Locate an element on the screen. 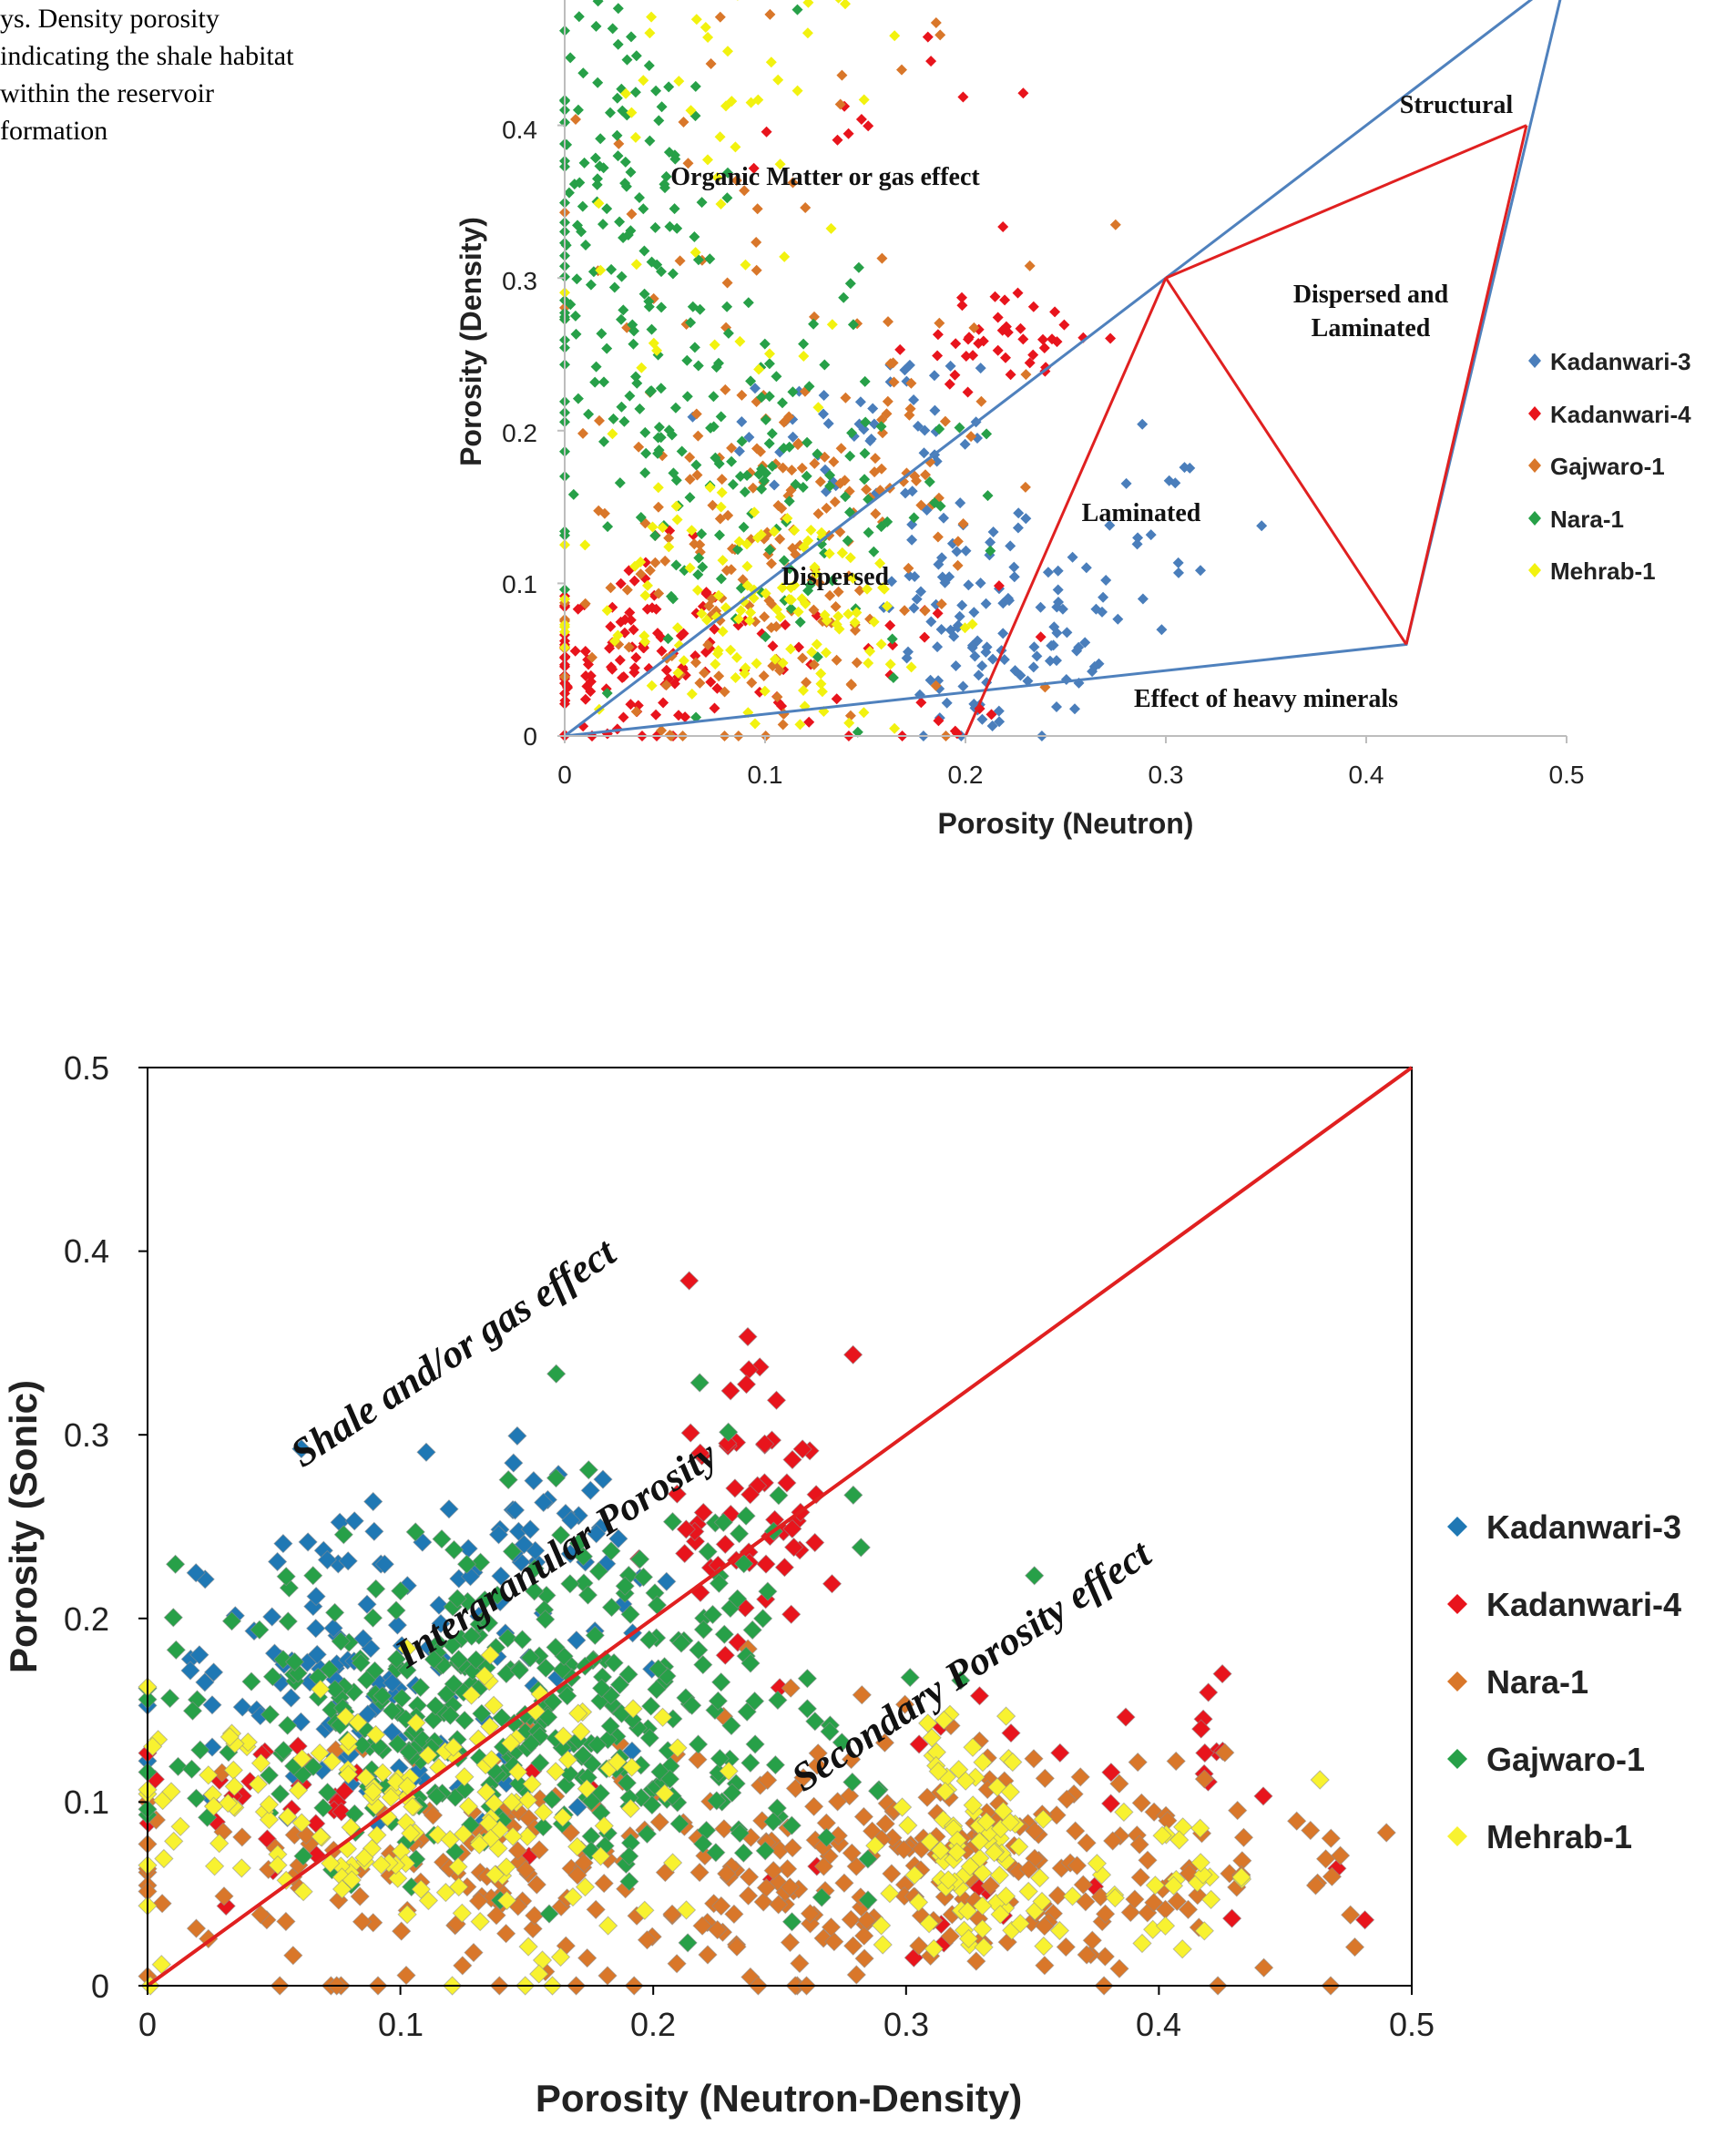 This screenshot has width=1736, height=2136. caption-line: within the reservoir is located at coordinates (107, 93).